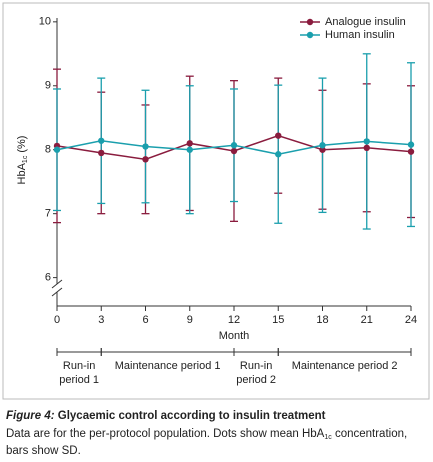 The image size is (433, 462). Describe the element at coordinates (360, 35) in the screenshot. I see `legend-label: Human insulin` at that location.